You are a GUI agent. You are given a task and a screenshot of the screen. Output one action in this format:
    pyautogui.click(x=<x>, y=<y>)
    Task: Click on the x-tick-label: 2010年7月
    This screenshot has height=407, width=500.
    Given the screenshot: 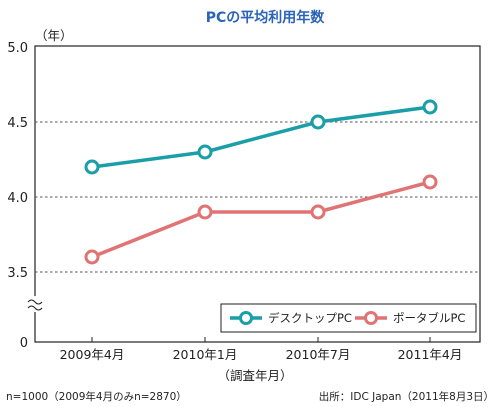 What is the action you would take?
    pyautogui.click(x=318, y=354)
    